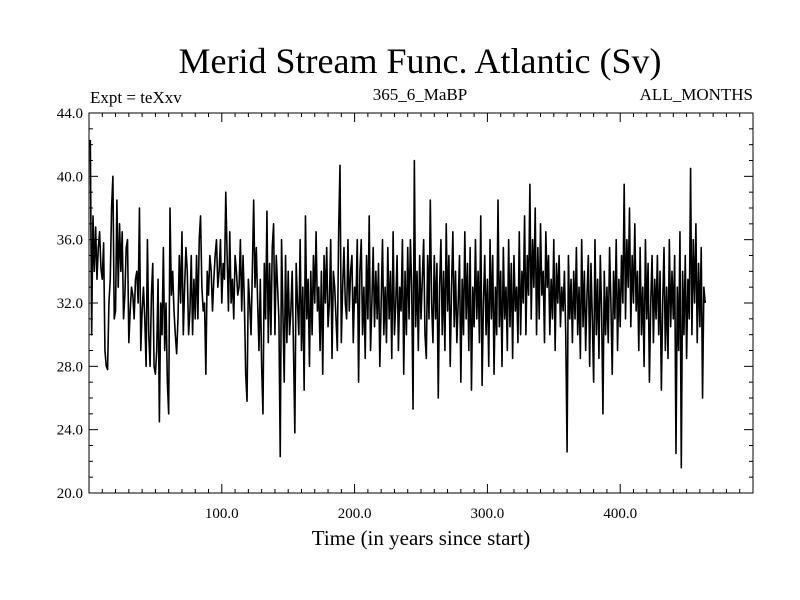  What do you see at coordinates (70, 114) in the screenshot?
I see `y-tick-label: 44.0` at bounding box center [70, 114].